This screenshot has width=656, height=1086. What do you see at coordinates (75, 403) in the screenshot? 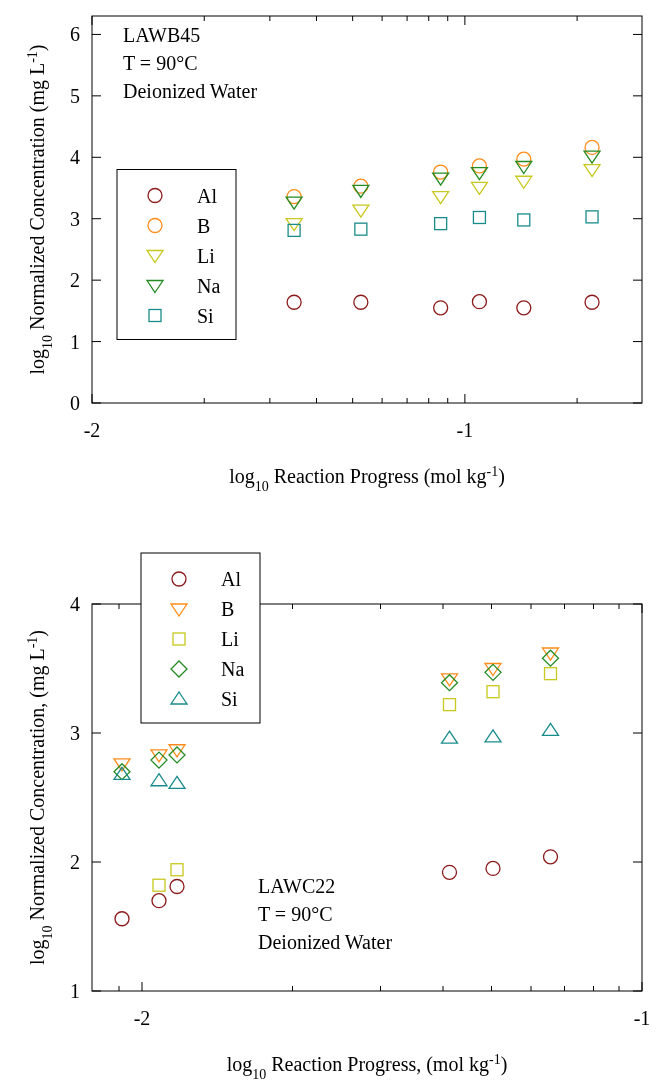
I see `y-tick-label: 0` at bounding box center [75, 403].